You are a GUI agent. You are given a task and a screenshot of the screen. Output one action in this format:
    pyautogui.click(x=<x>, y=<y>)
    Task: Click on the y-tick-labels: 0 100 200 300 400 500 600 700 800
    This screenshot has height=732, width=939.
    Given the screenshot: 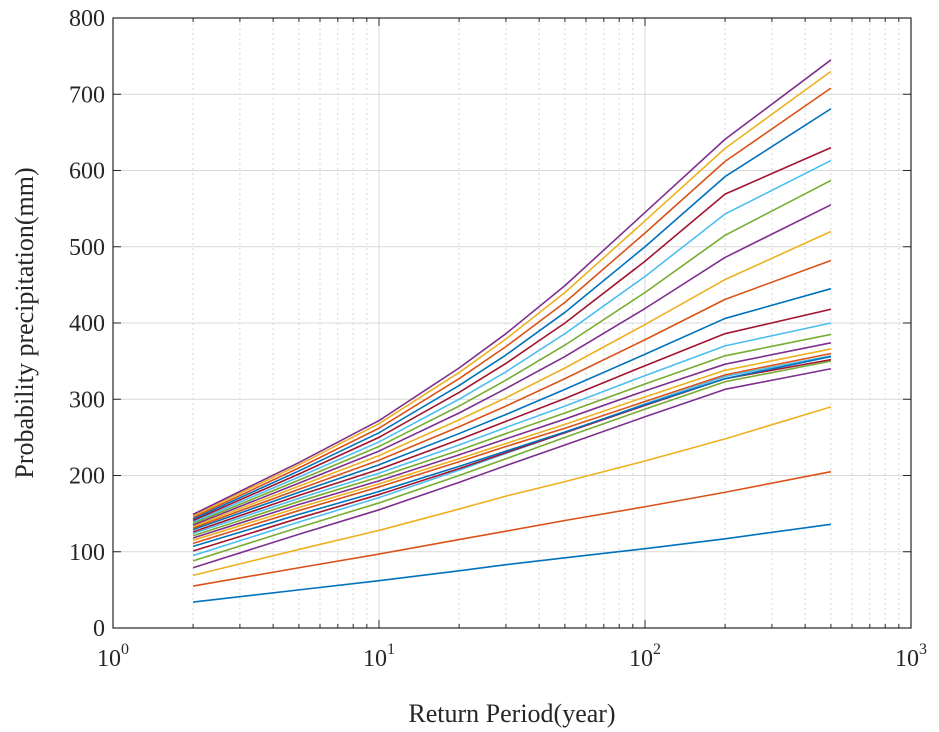 What is the action you would take?
    pyautogui.click(x=87, y=324)
    